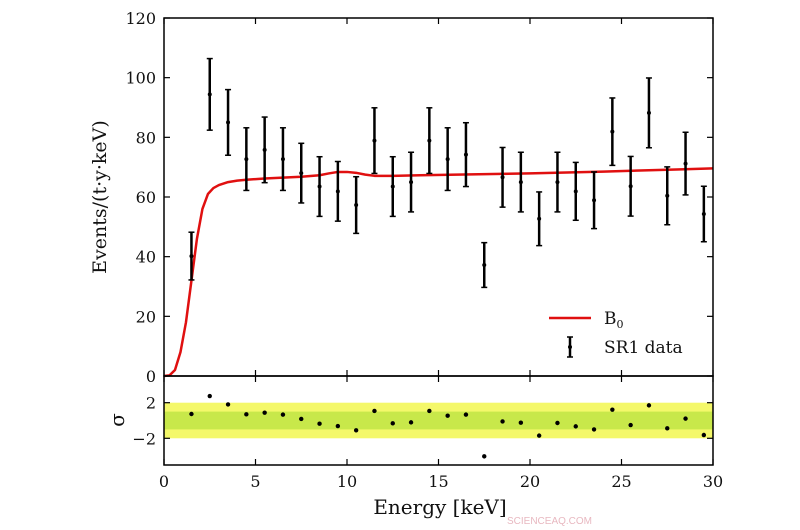 The height and width of the screenshot is (530, 800). Describe the element at coordinates (621, 481) in the screenshot. I see `x-tick-label: 25` at that location.